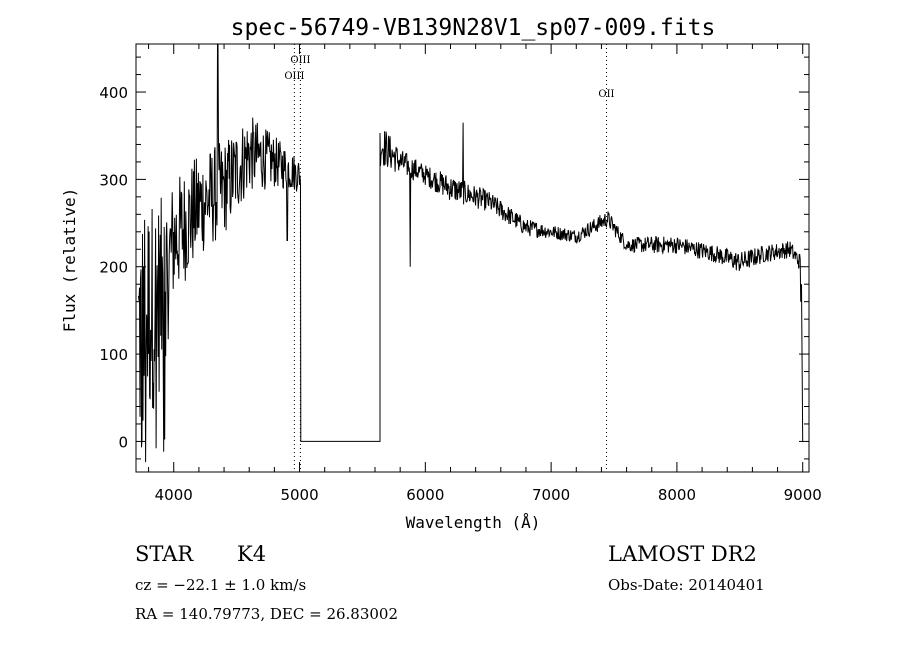  I want to click on x-tick-label: 5000, so click(299, 495).